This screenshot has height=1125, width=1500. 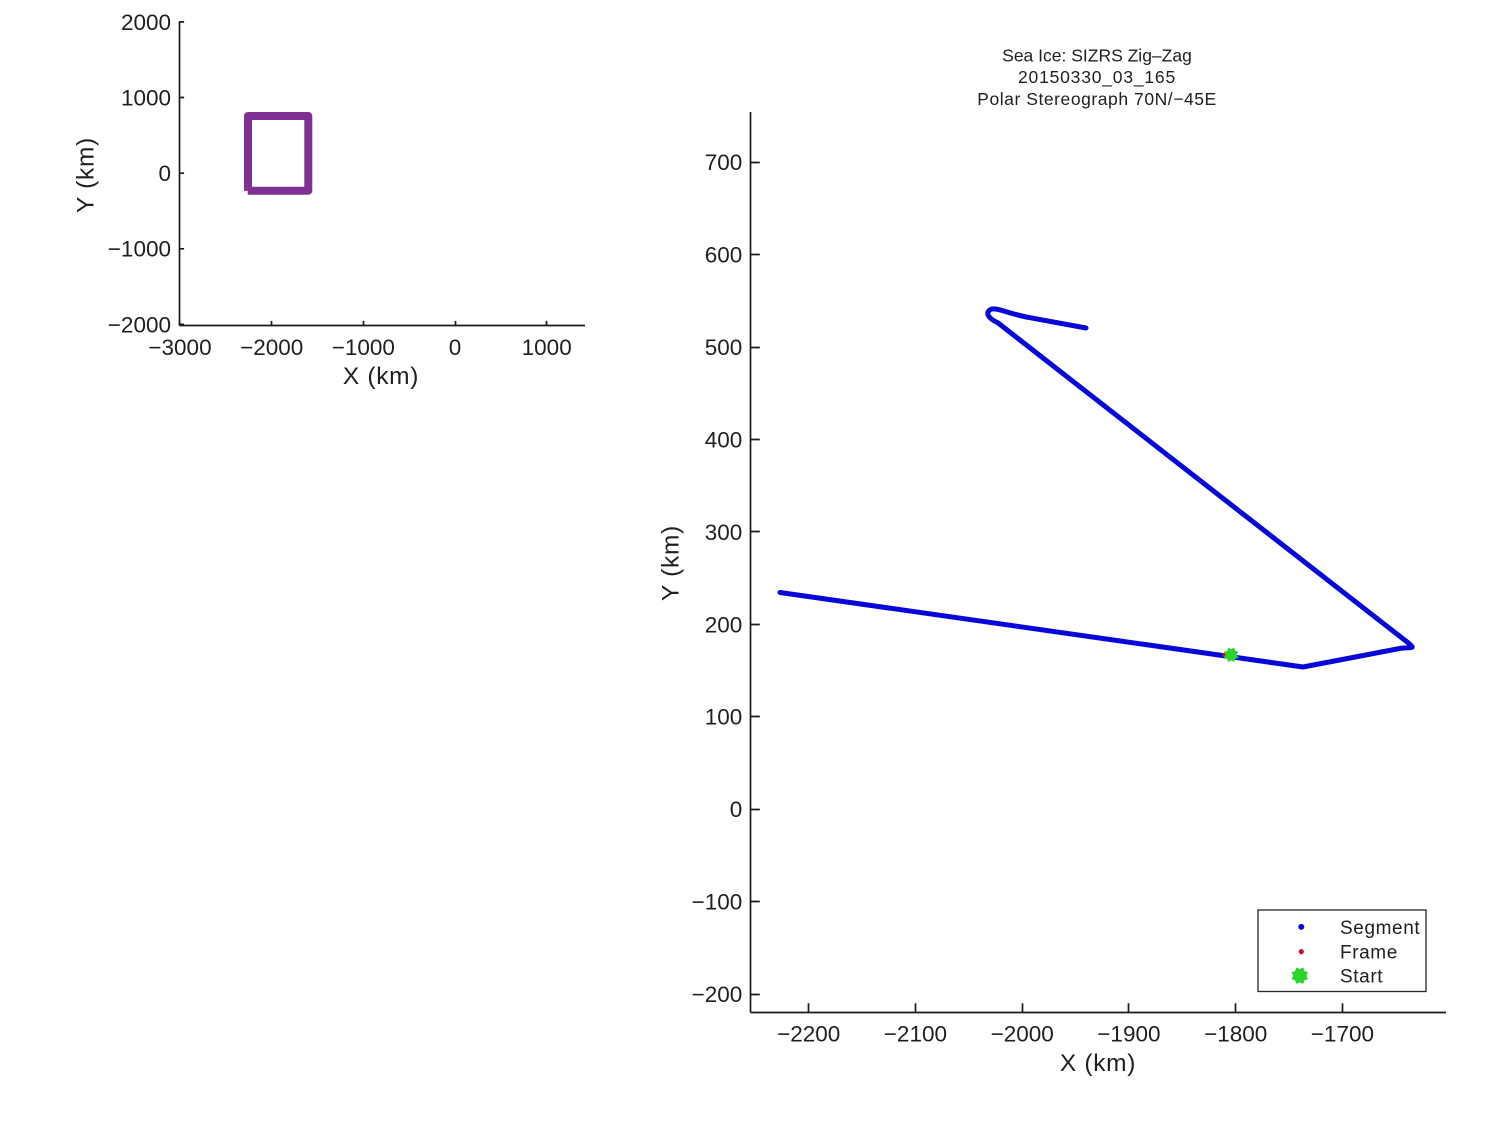 I want to click on svg-text: −200, so click(x=717, y=994).